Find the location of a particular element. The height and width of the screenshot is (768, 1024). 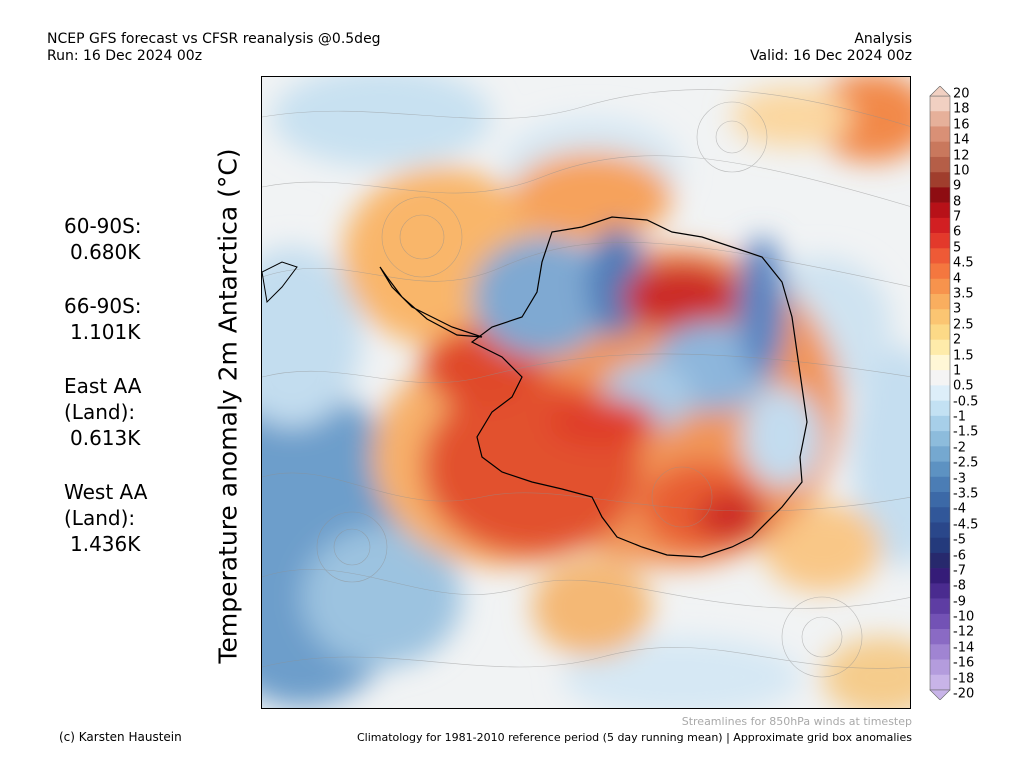

valid-time: Valid: 16 Dec 2024 00z is located at coordinates (831, 56).